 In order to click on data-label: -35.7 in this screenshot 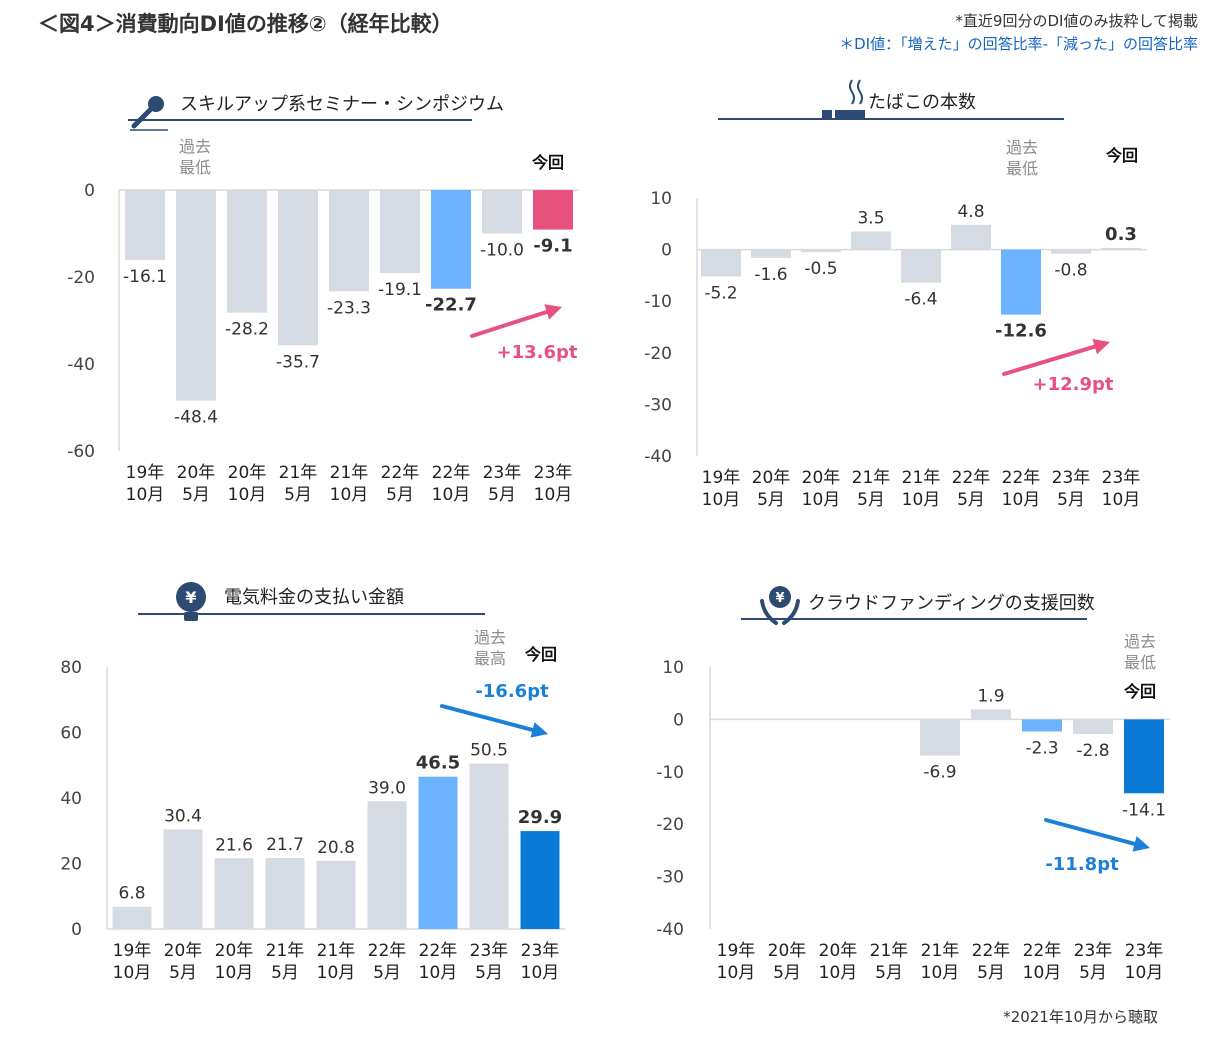, I will do `click(298, 362)`.